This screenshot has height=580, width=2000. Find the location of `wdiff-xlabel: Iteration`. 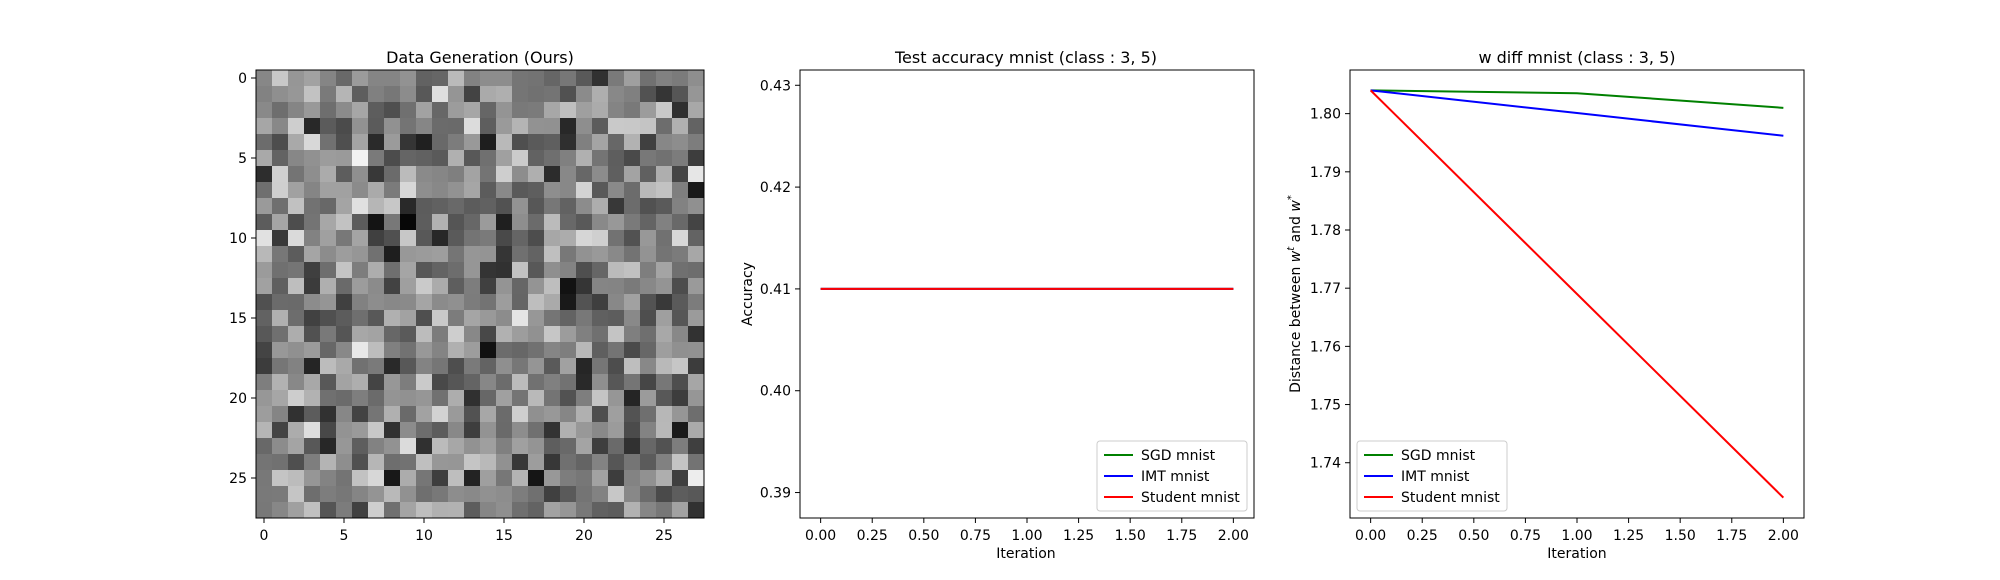

wdiff-xlabel: Iteration is located at coordinates (1576, 554).